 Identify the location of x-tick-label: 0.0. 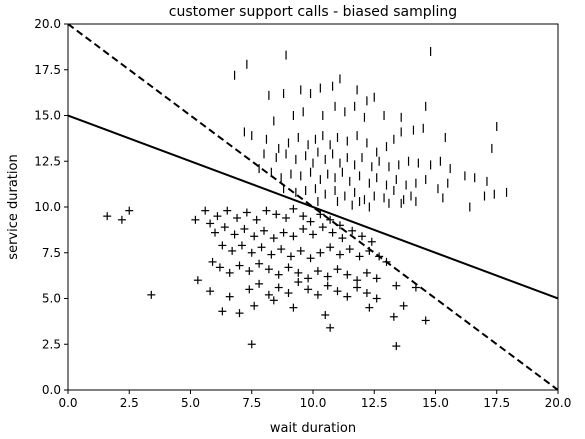
(67, 403).